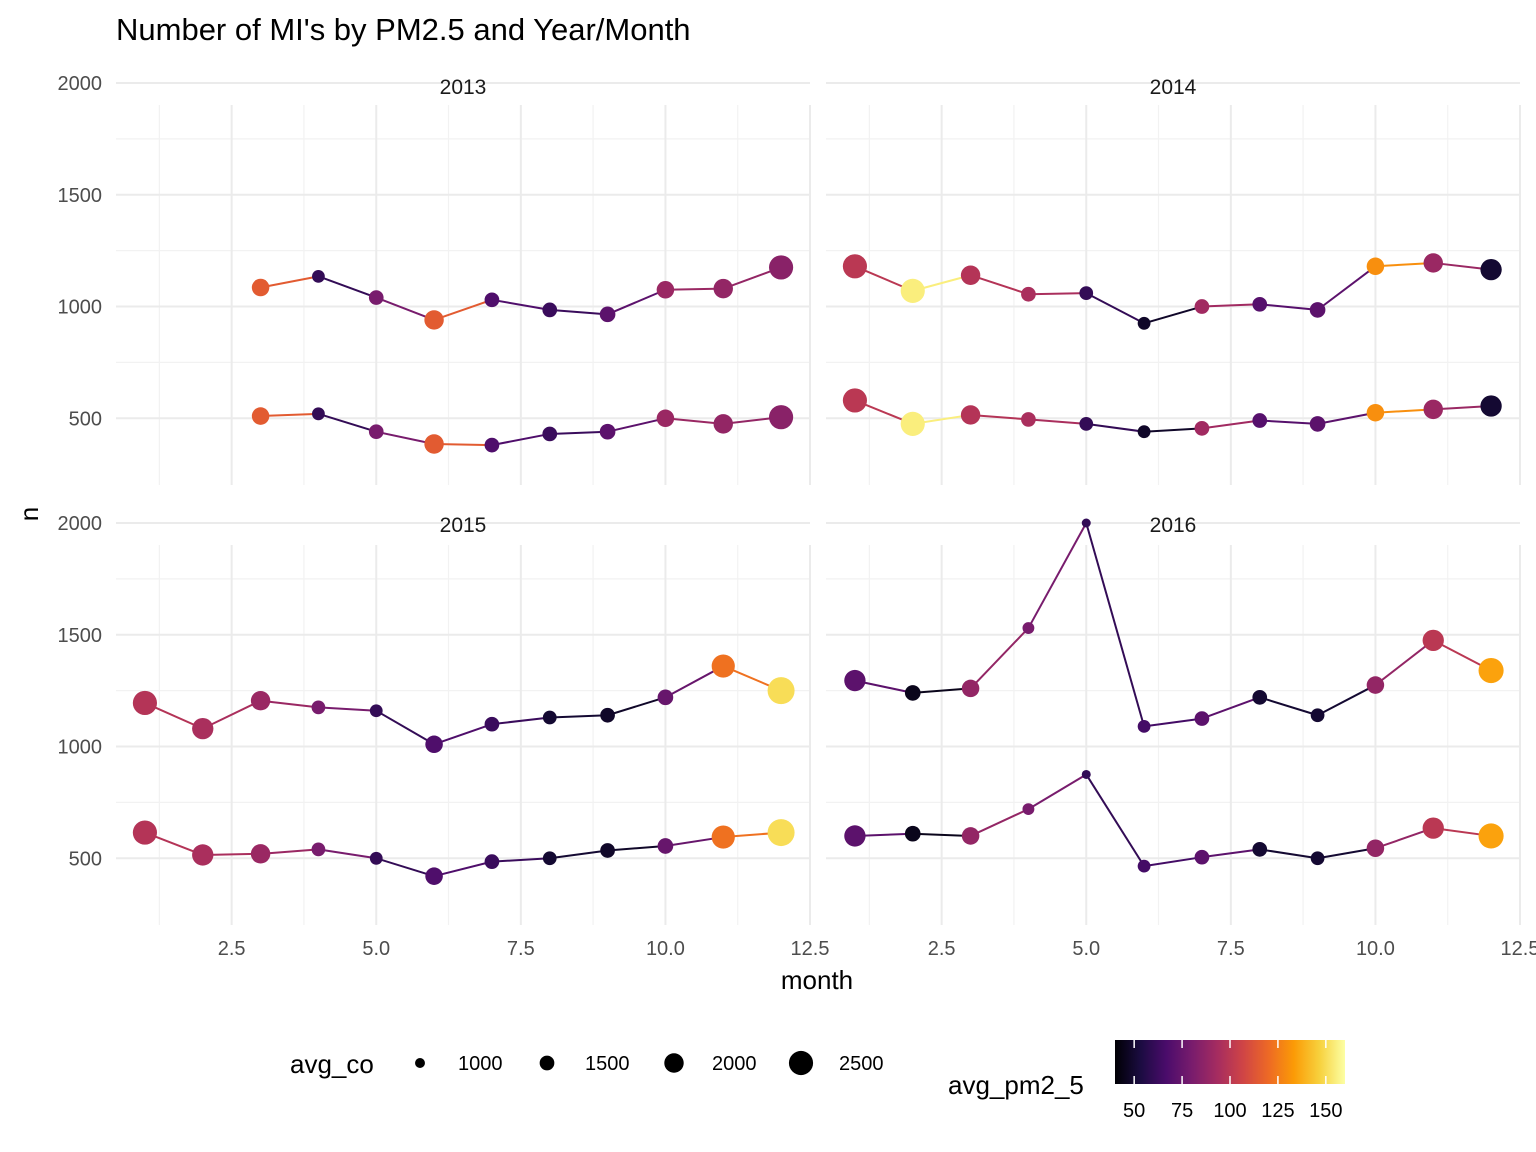  Describe the element at coordinates (1173, 87) in the screenshot. I see `facet-strip-label: 2014` at that location.